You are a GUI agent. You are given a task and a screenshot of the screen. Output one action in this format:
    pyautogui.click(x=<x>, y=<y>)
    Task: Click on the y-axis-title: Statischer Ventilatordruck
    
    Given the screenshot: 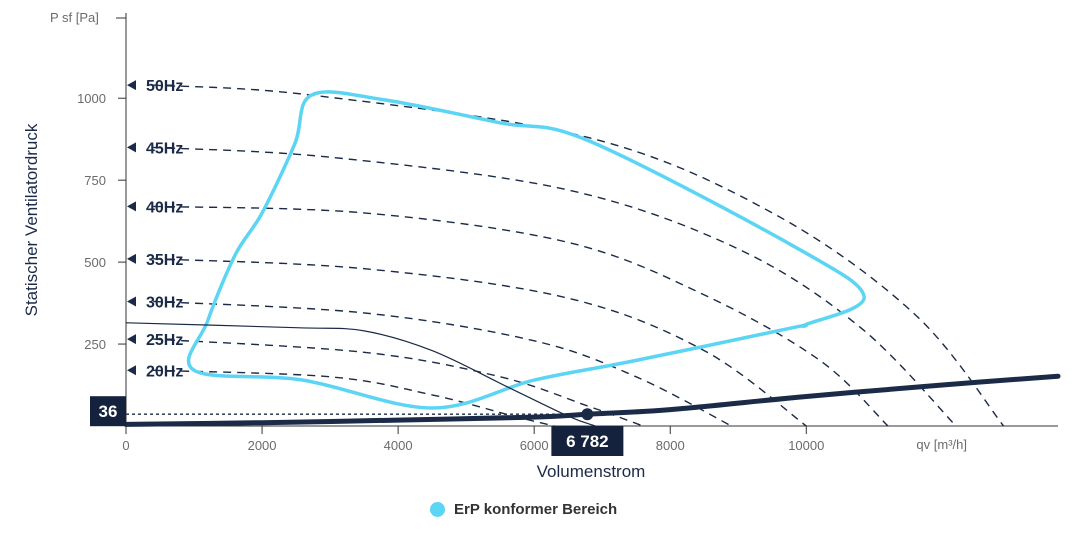 What is the action you would take?
    pyautogui.click(x=31, y=219)
    